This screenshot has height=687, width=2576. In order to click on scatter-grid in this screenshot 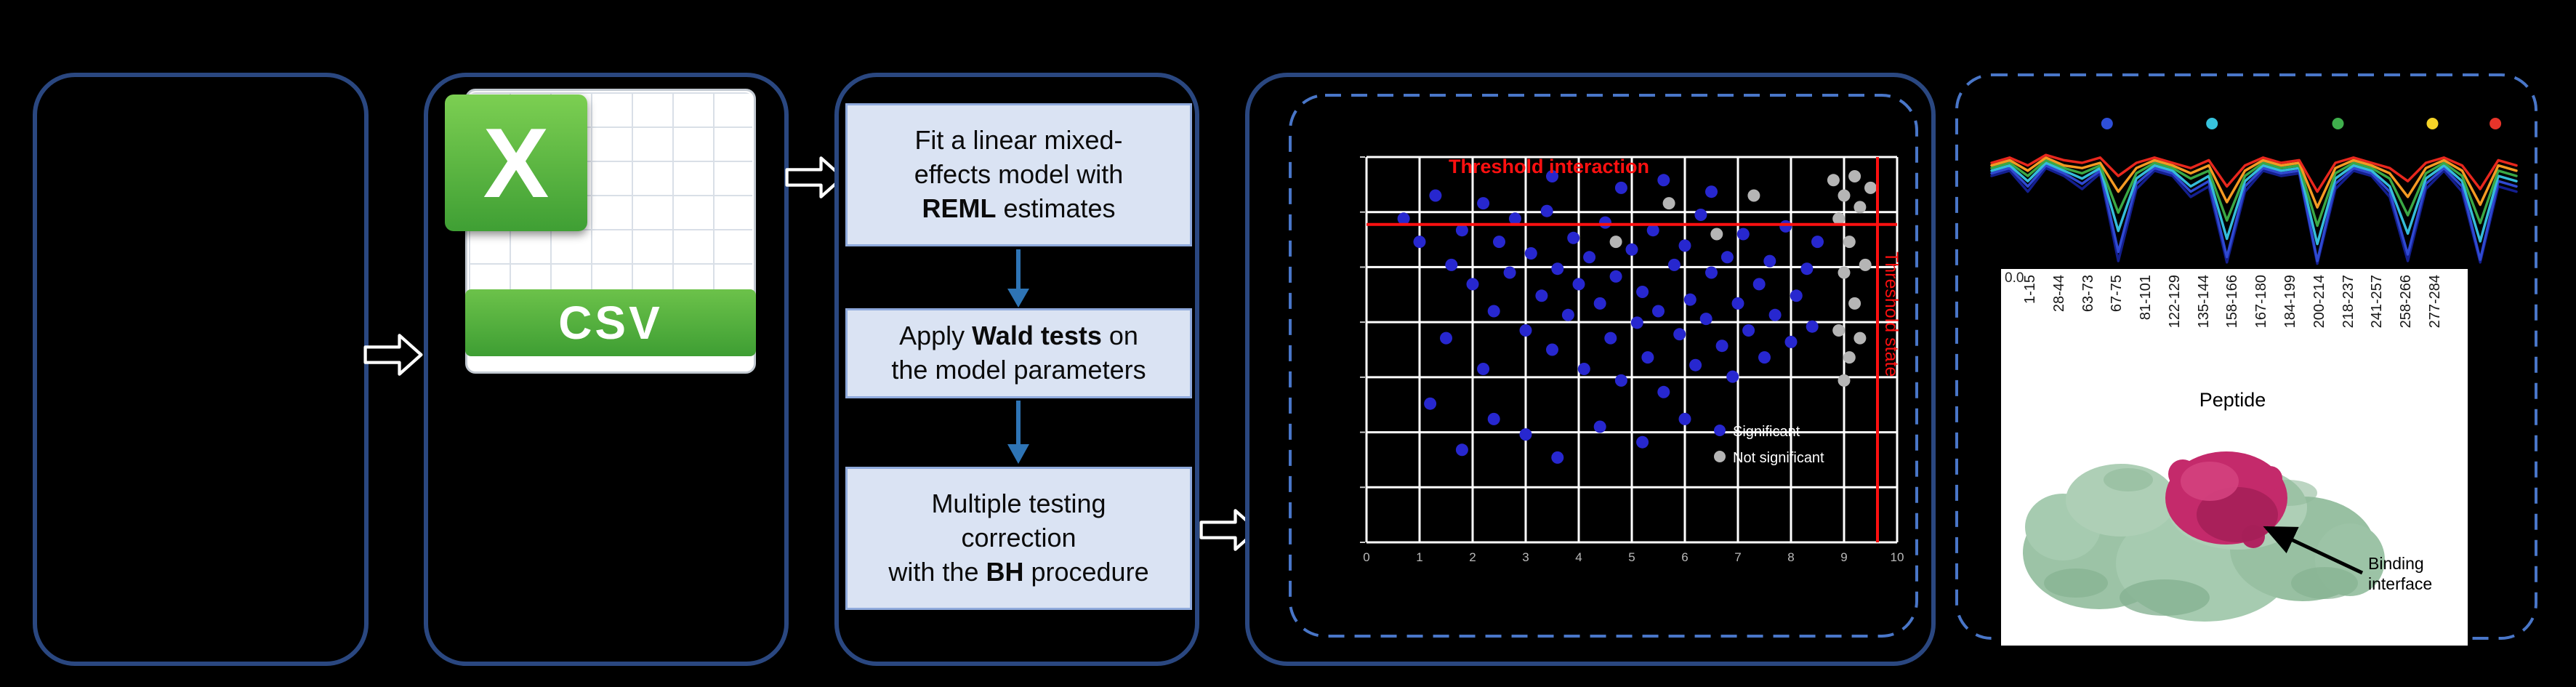, I will do `click(1629, 350)`.